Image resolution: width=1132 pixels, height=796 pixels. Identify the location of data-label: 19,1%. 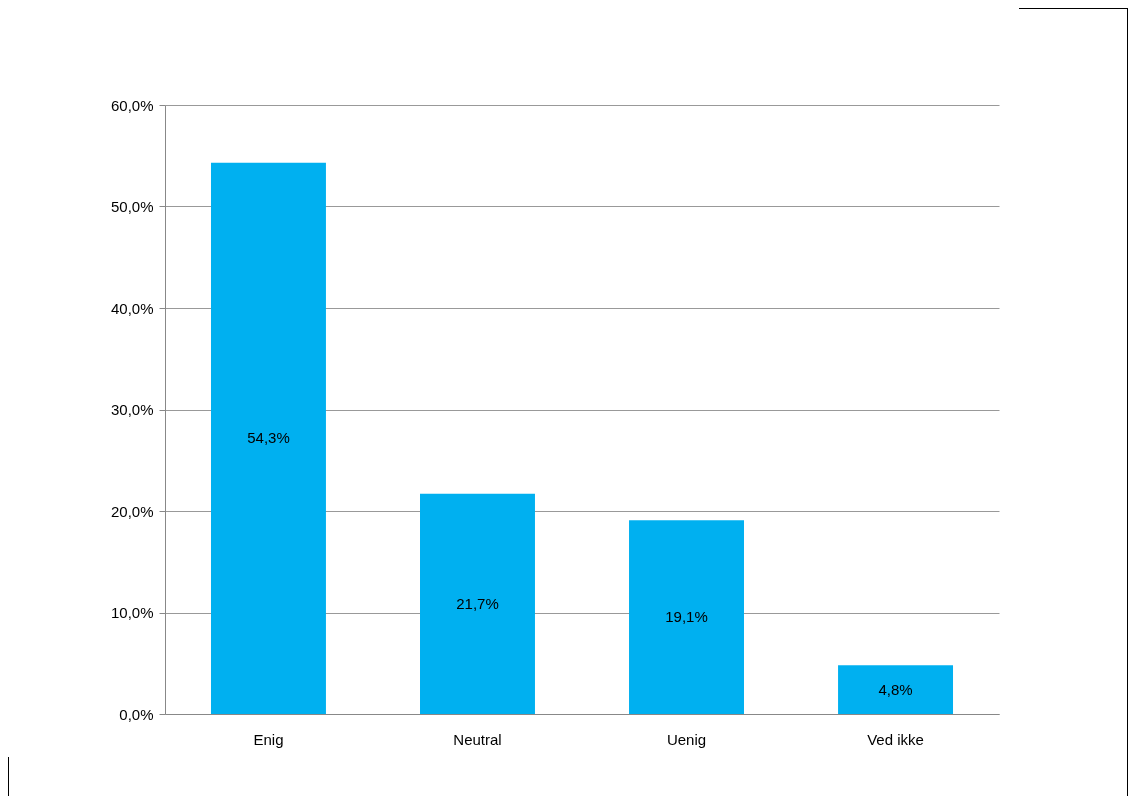
(686, 617).